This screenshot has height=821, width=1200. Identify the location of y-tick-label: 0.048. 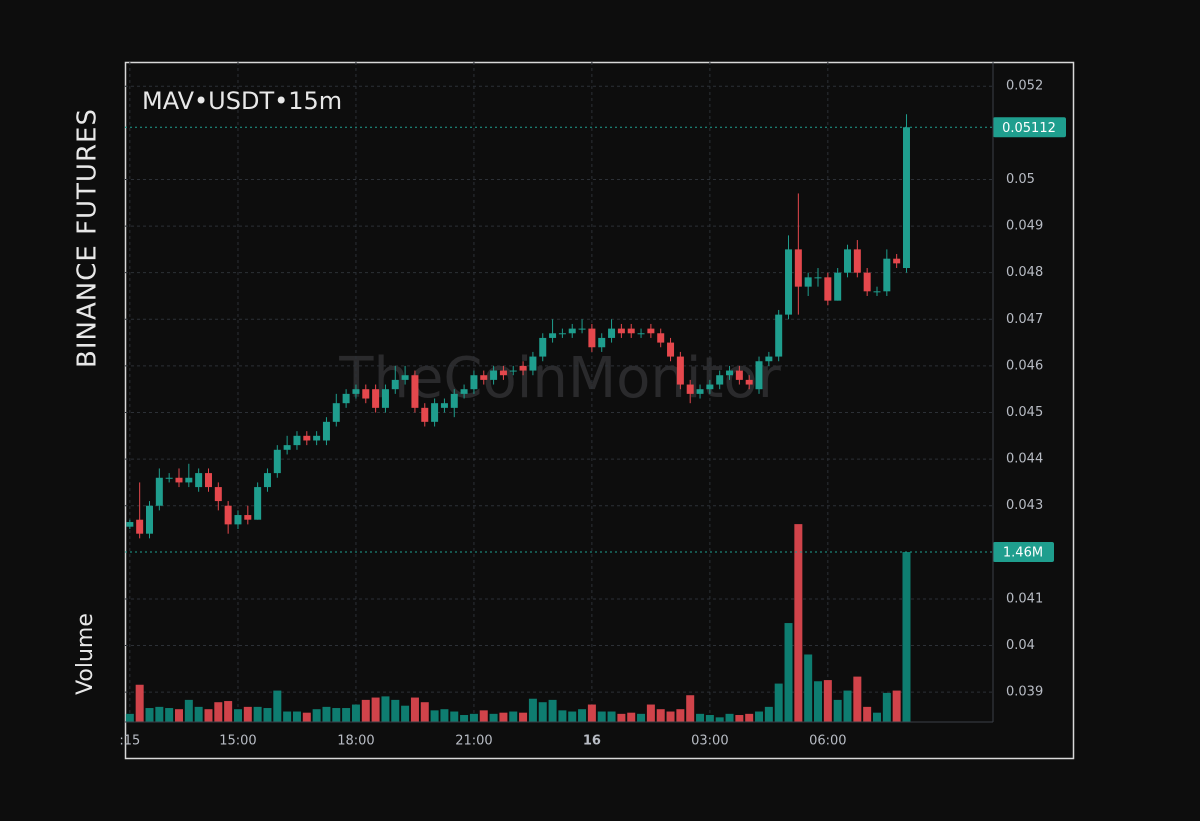
(1024, 272).